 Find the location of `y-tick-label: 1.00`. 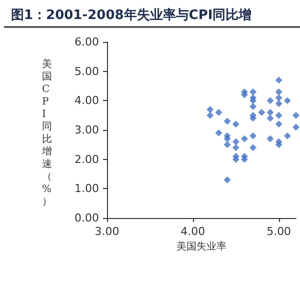

y-tick-label: 1.00 is located at coordinates (86, 189).